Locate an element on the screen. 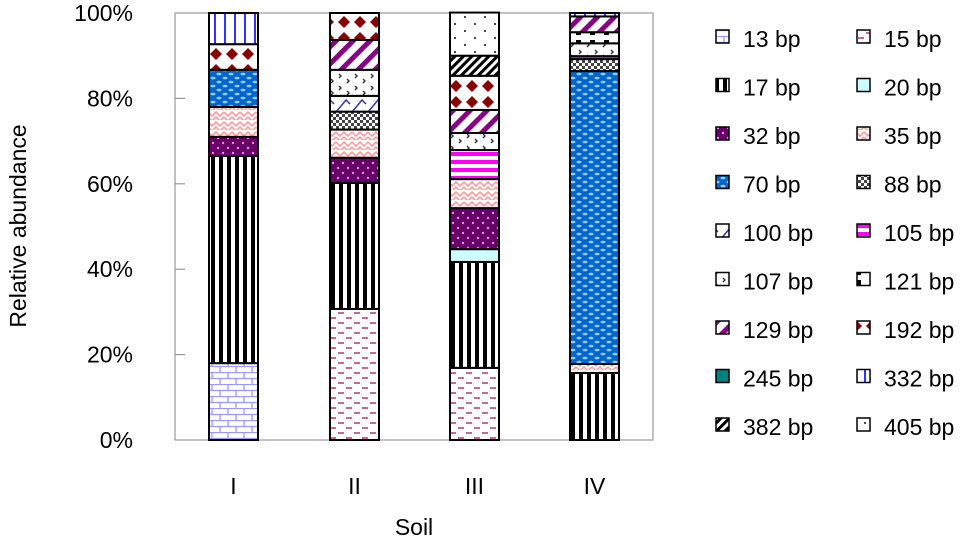 The height and width of the screenshot is (543, 975). x-axis: I II III IV is located at coordinates (418, 486).